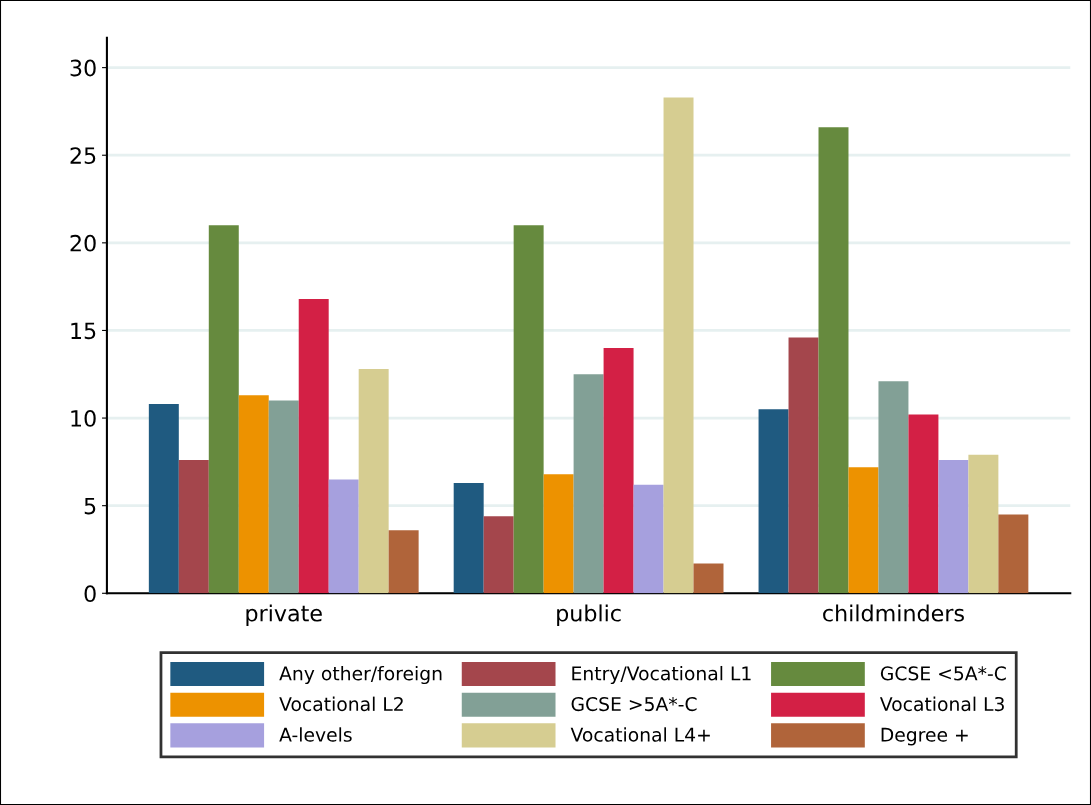 This screenshot has height=805, width=1091. I want to click on y-tick-label: 10, so click(83, 418).